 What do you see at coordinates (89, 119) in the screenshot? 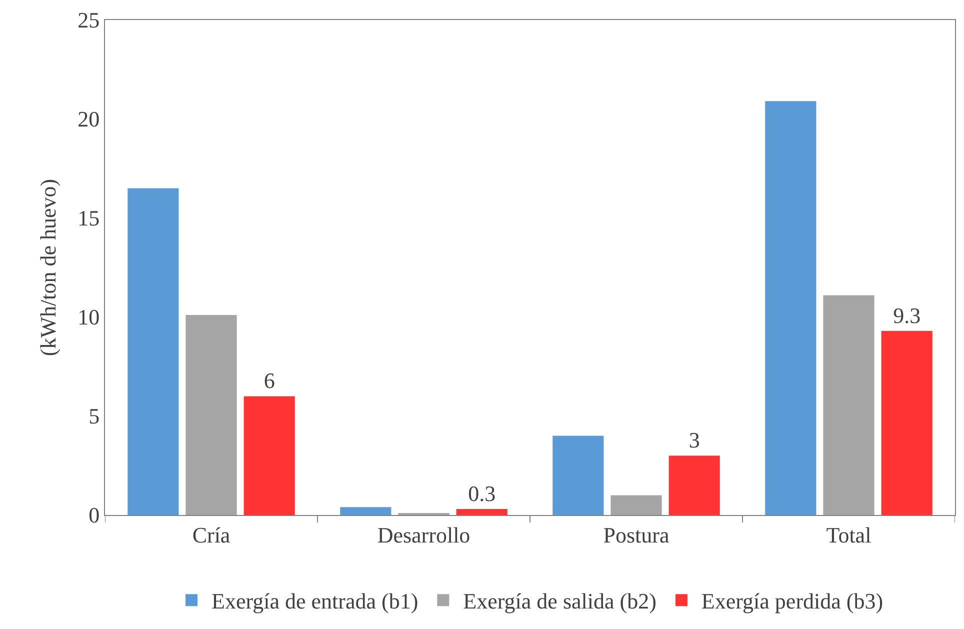
I see `y-tick-label: 20` at bounding box center [89, 119].